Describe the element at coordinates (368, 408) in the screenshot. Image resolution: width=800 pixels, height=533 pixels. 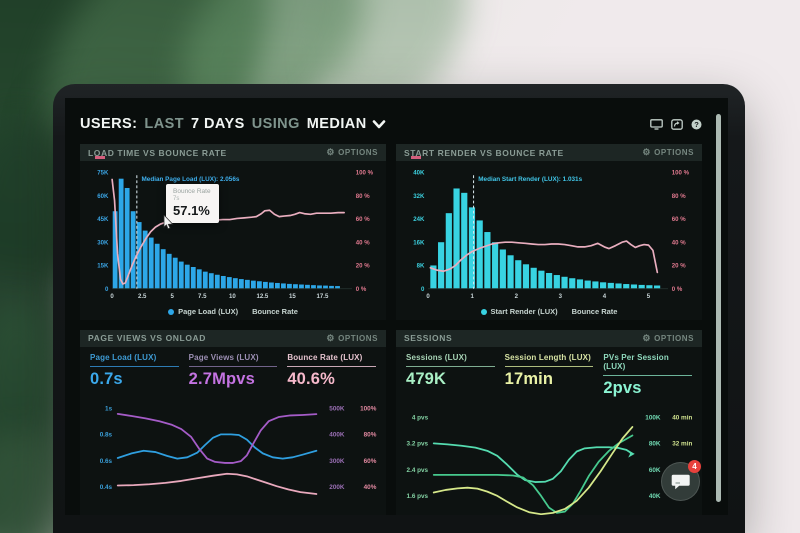
I see `svg-text: 100%` at that location.